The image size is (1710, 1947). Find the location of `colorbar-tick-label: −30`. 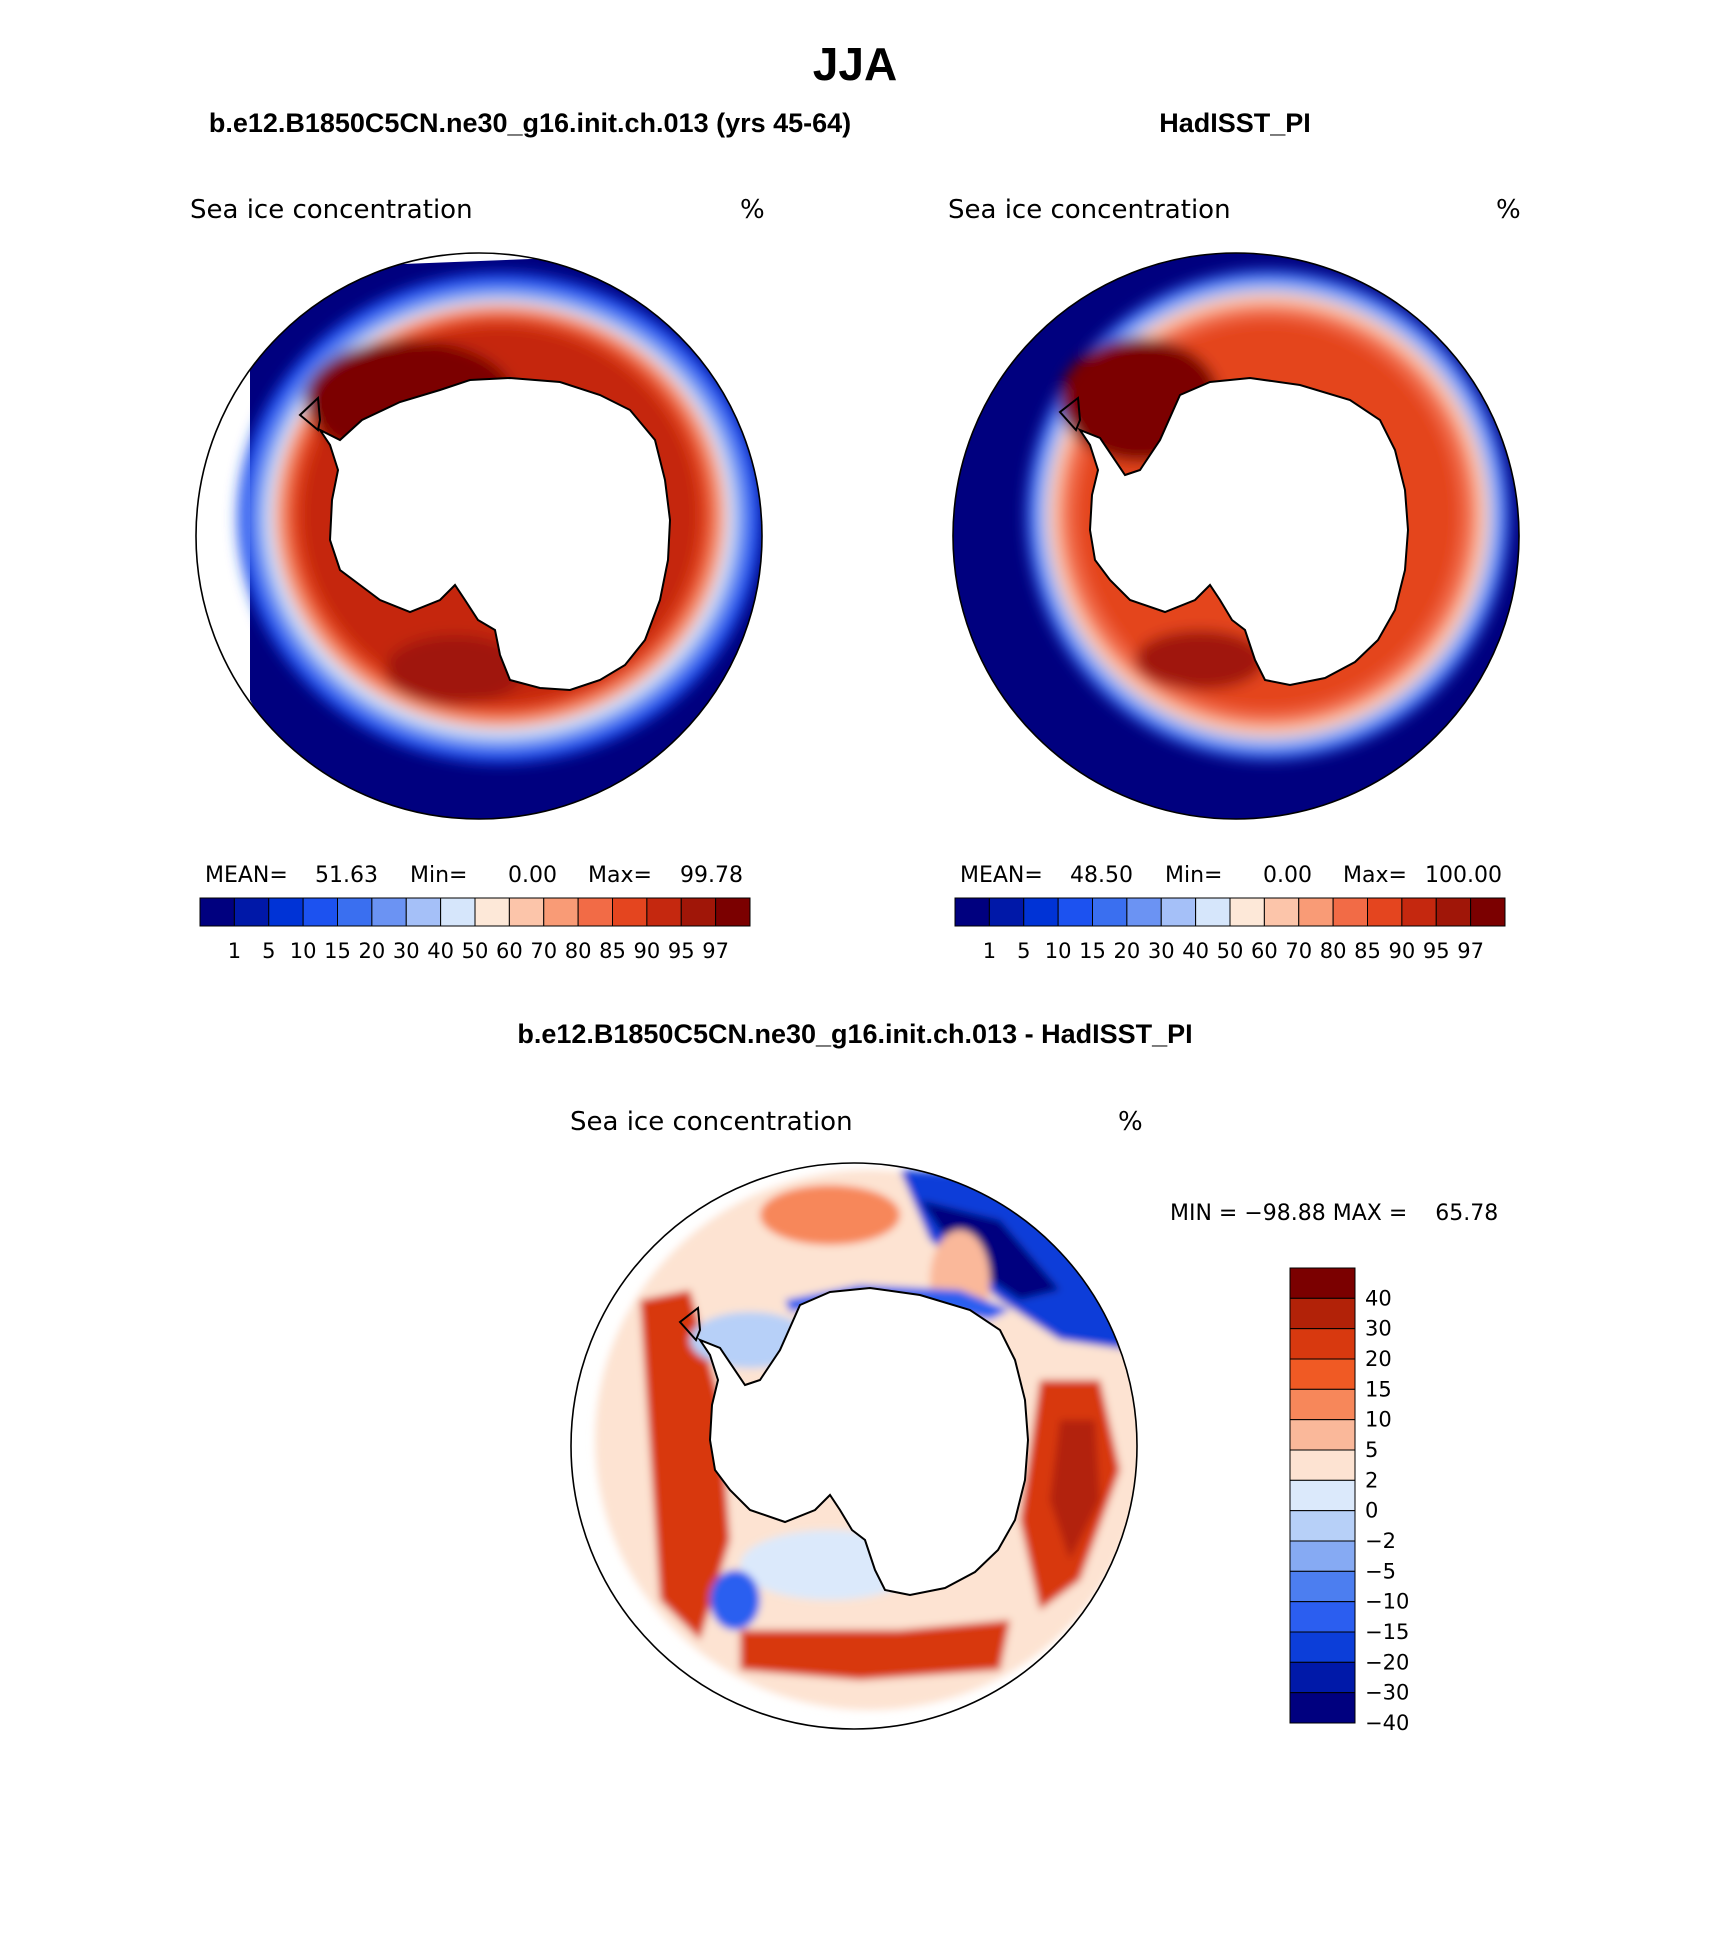

colorbar-tick-label: −30 is located at coordinates (1387, 1693).